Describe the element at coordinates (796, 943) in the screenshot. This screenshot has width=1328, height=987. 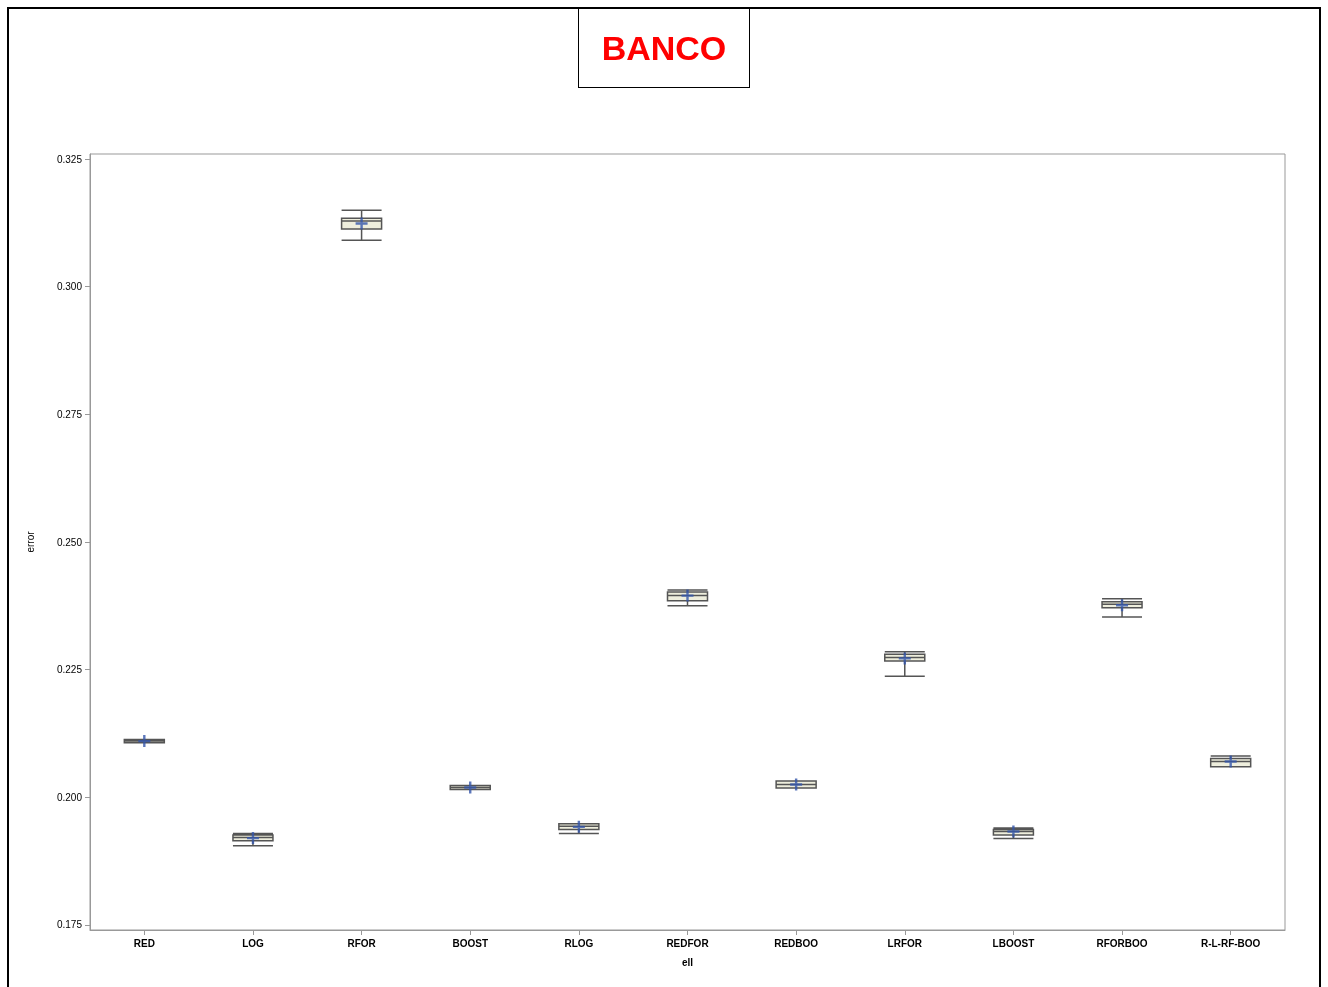
I see `x-tick-label: REDBOO` at that location.